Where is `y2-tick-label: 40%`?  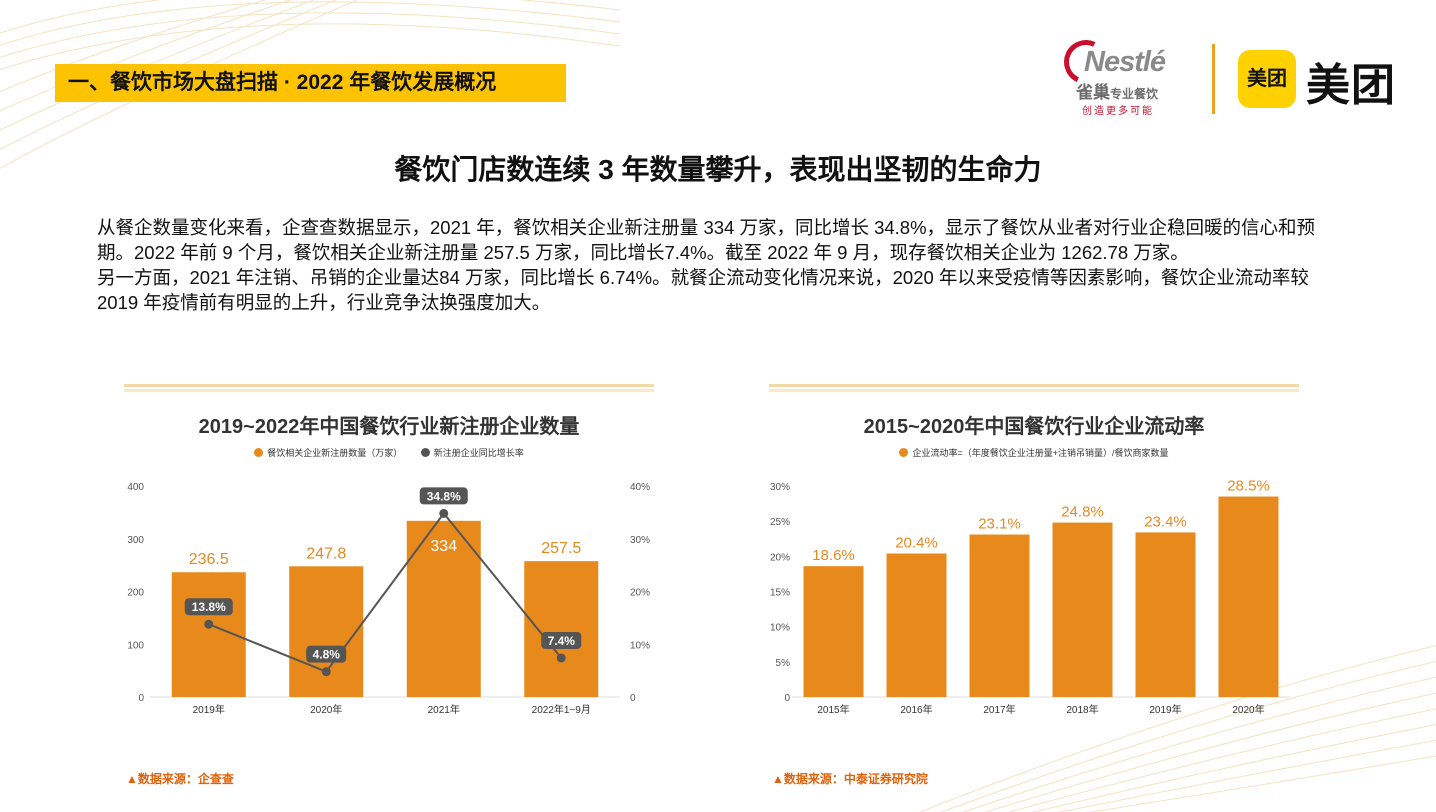 y2-tick-label: 40% is located at coordinates (640, 487).